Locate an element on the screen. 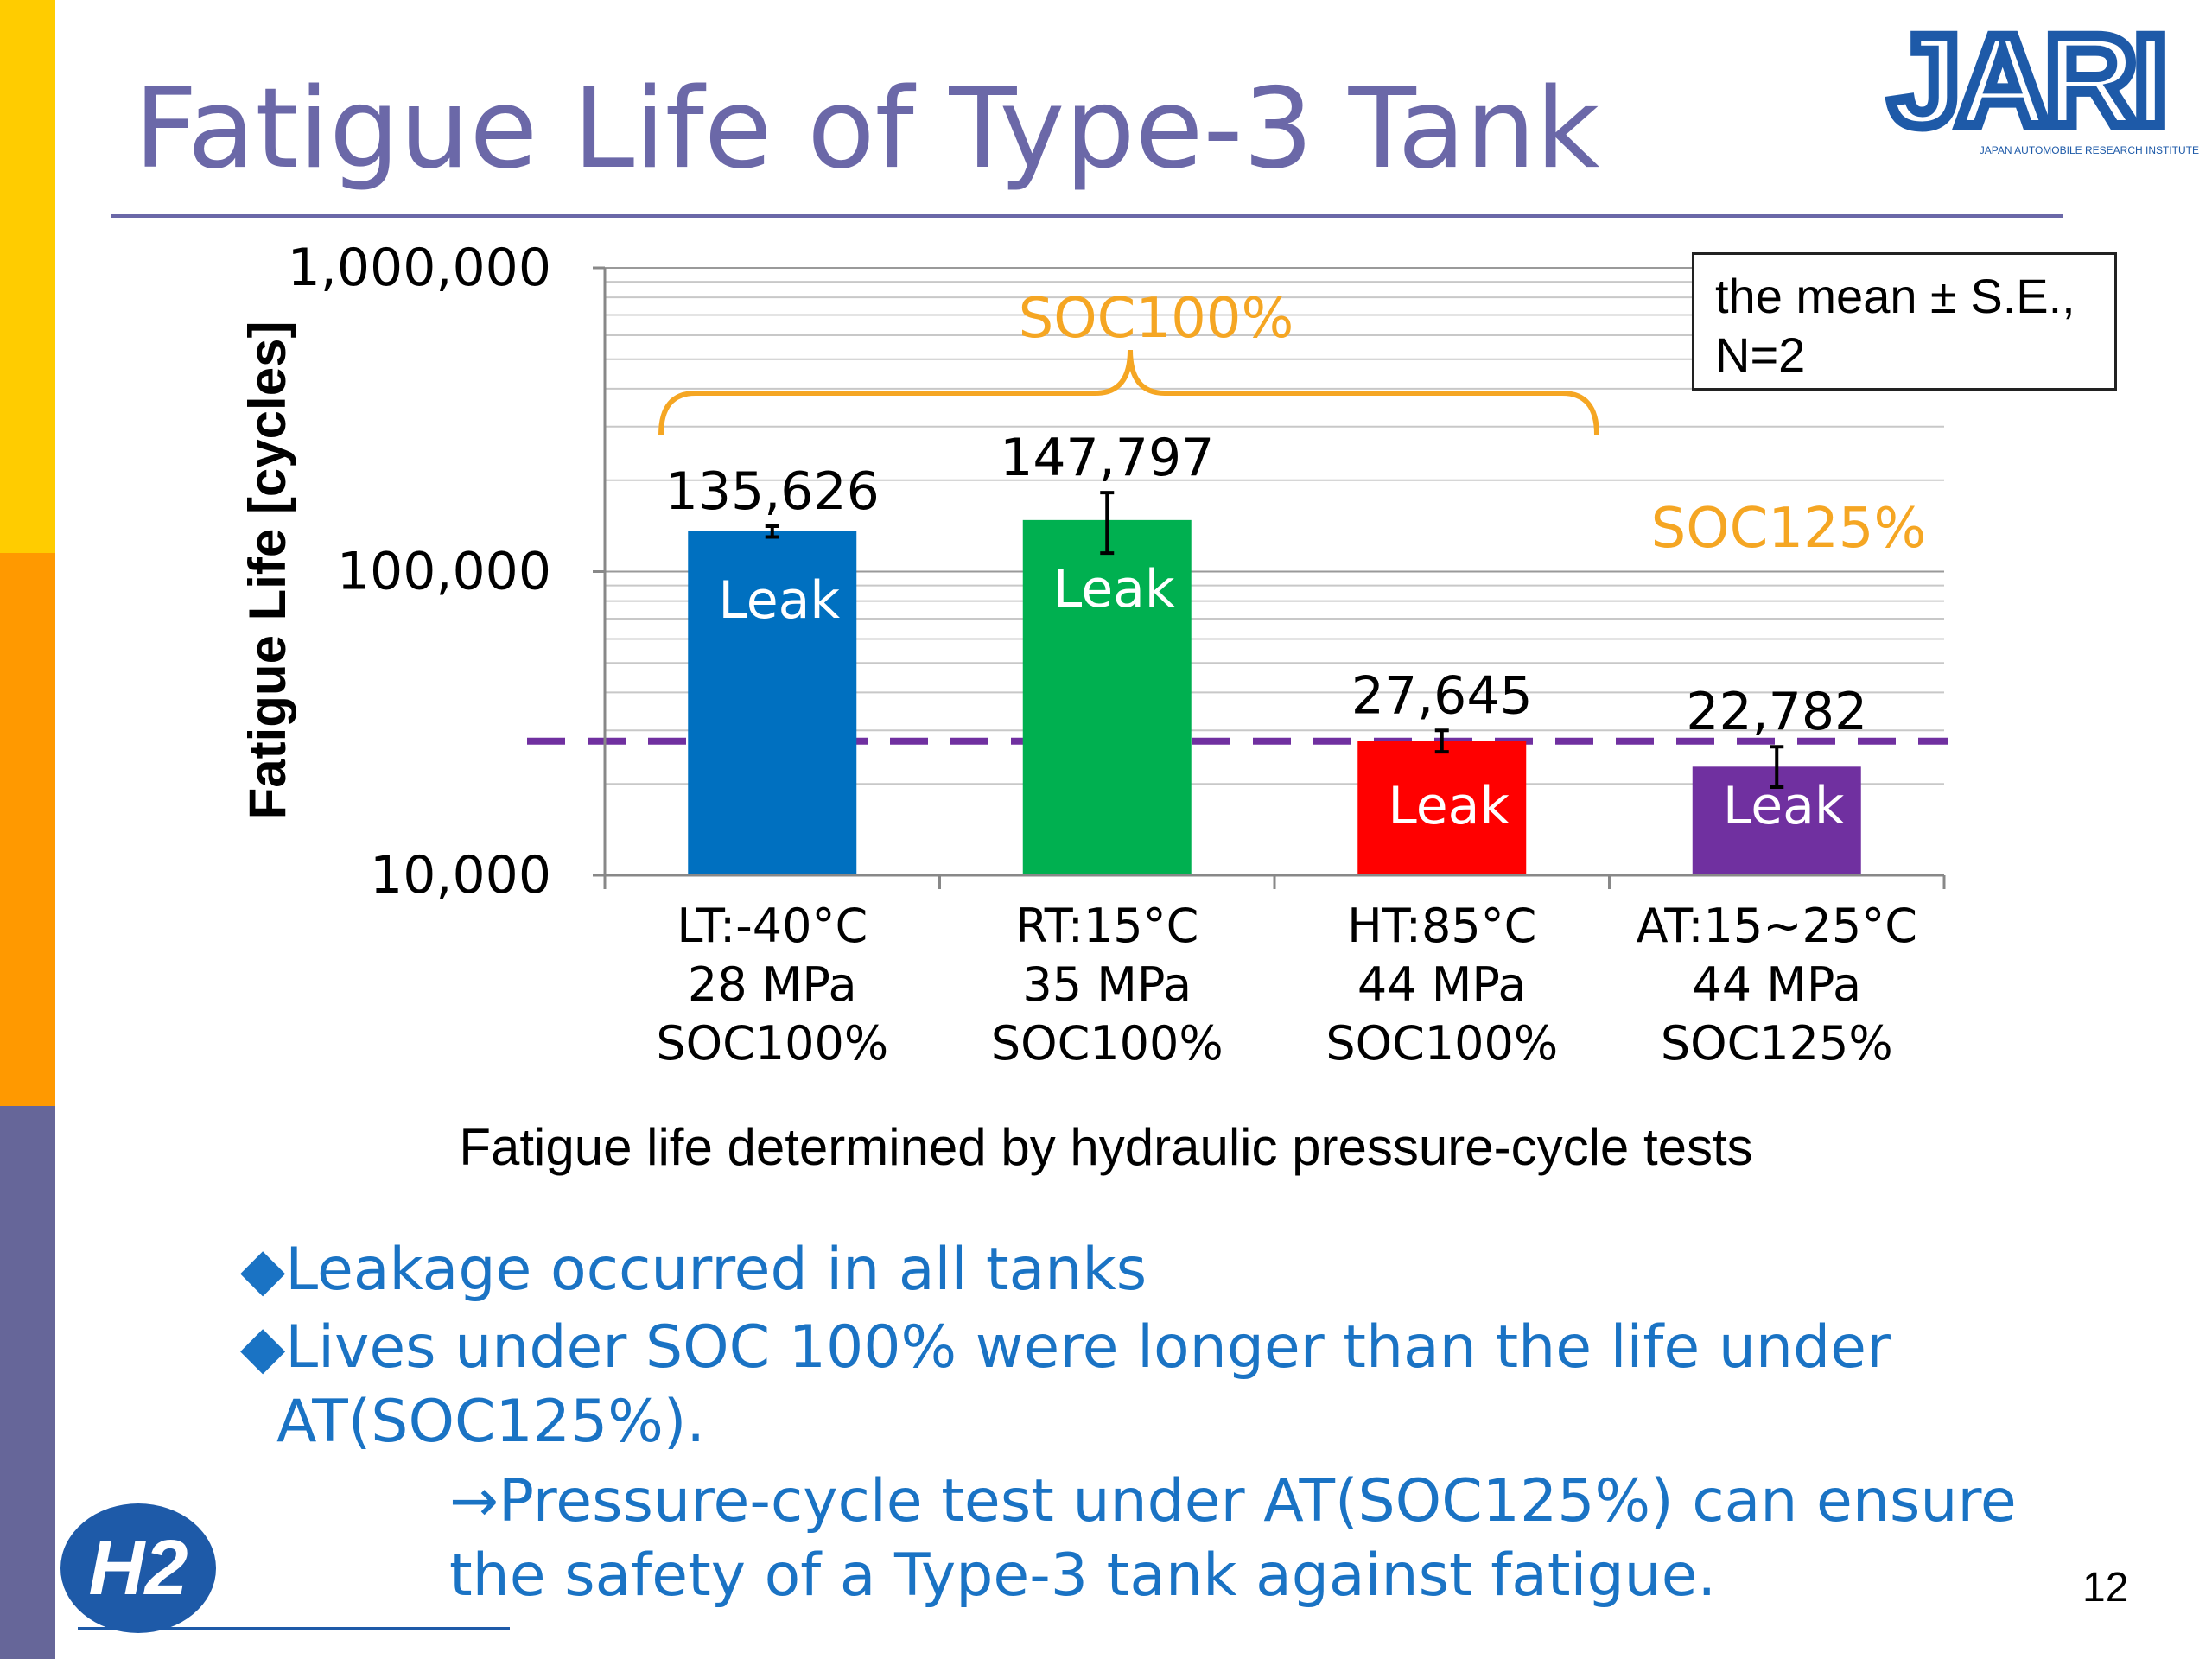 The image size is (2212, 1659). bullet-1: ◆Leakage occurred in all tanks is located at coordinates (693, 1270).